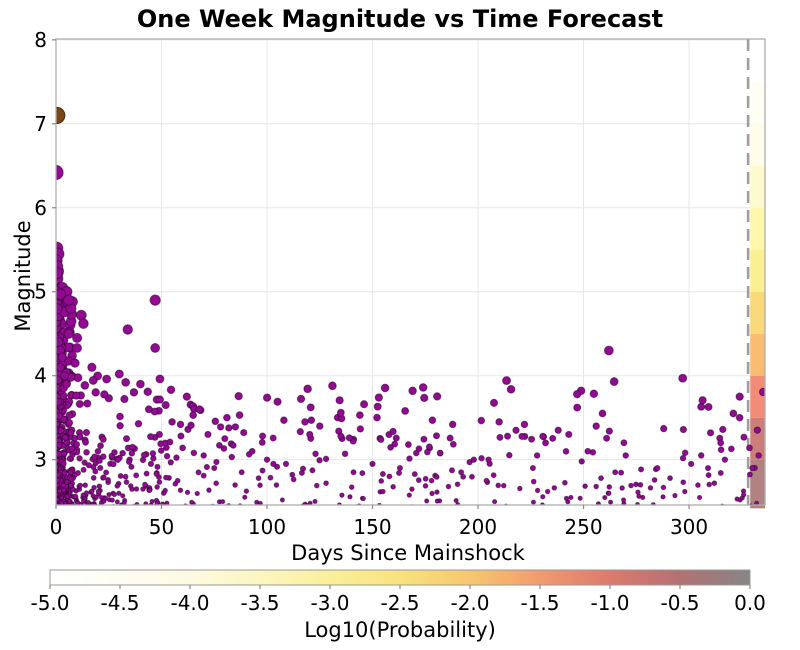 The width and height of the screenshot is (800, 650). I want to click on forecast-strip-bin, so click(757, 270).